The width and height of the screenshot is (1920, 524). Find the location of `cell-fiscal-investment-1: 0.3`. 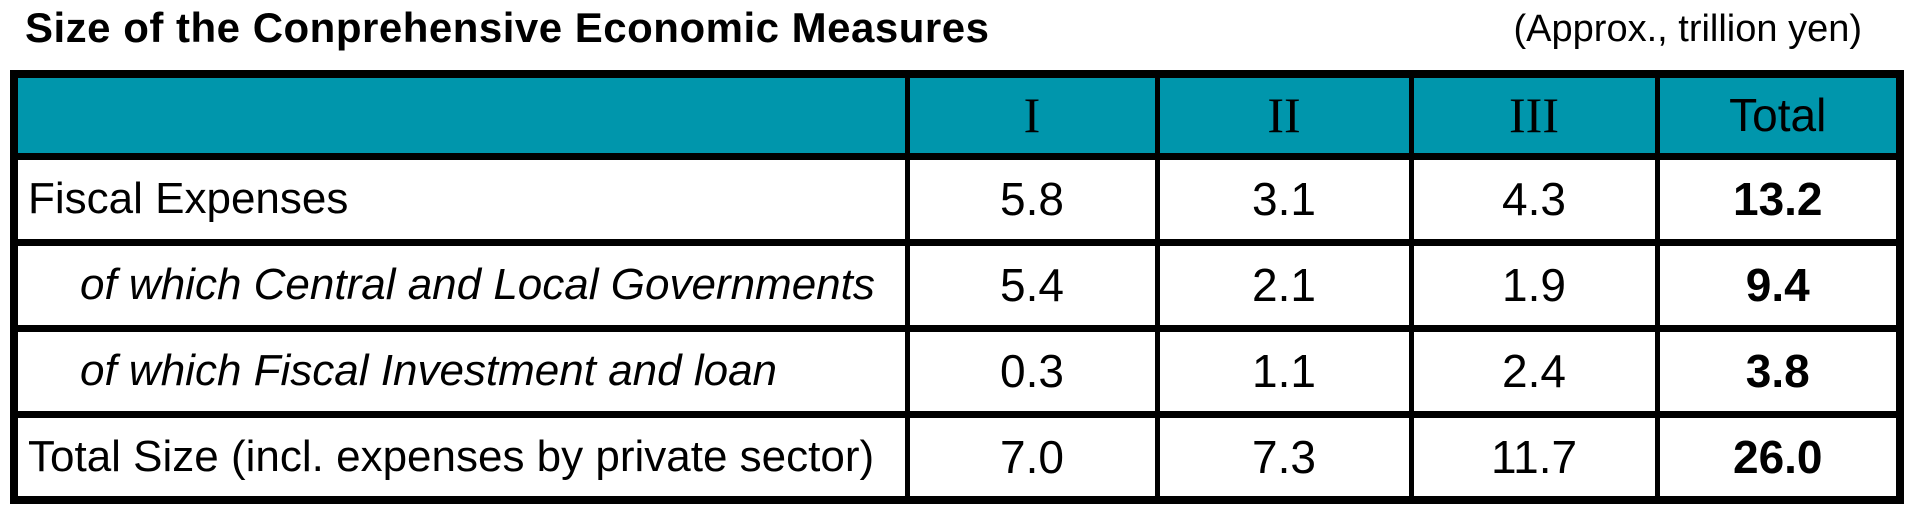

cell-fiscal-investment-1: 0.3 is located at coordinates (1032, 371).